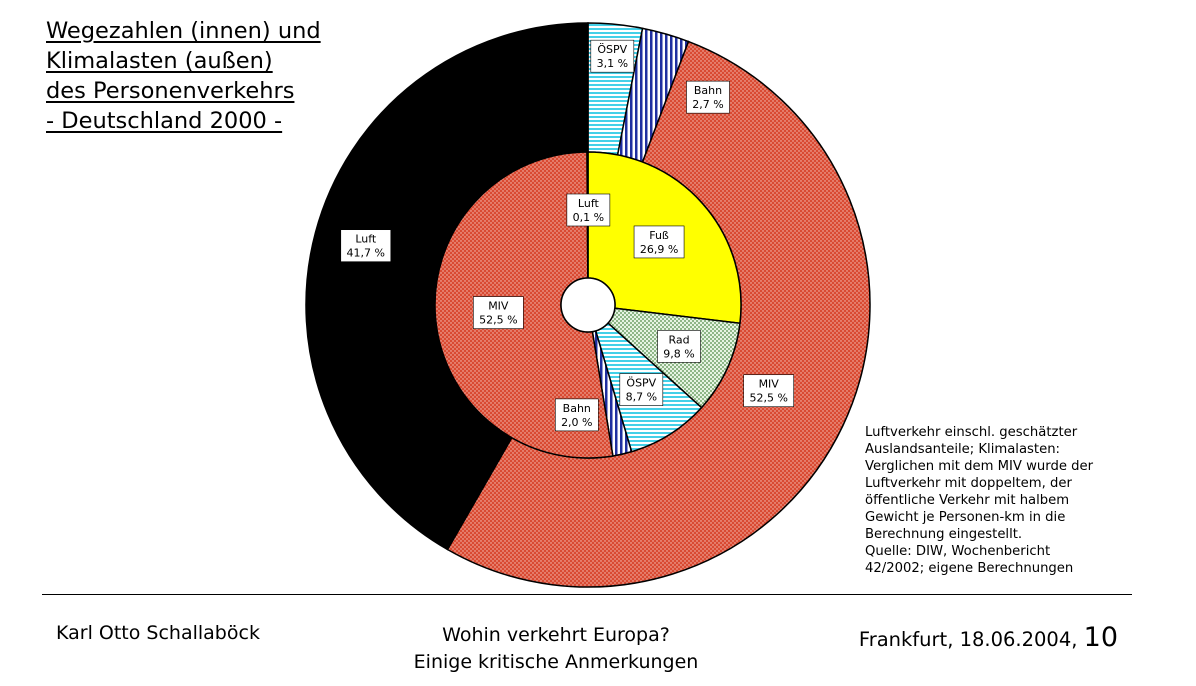  Describe the element at coordinates (958, 551) in the screenshot. I see `note-line: Quelle: DIW, Wochenbericht` at that location.